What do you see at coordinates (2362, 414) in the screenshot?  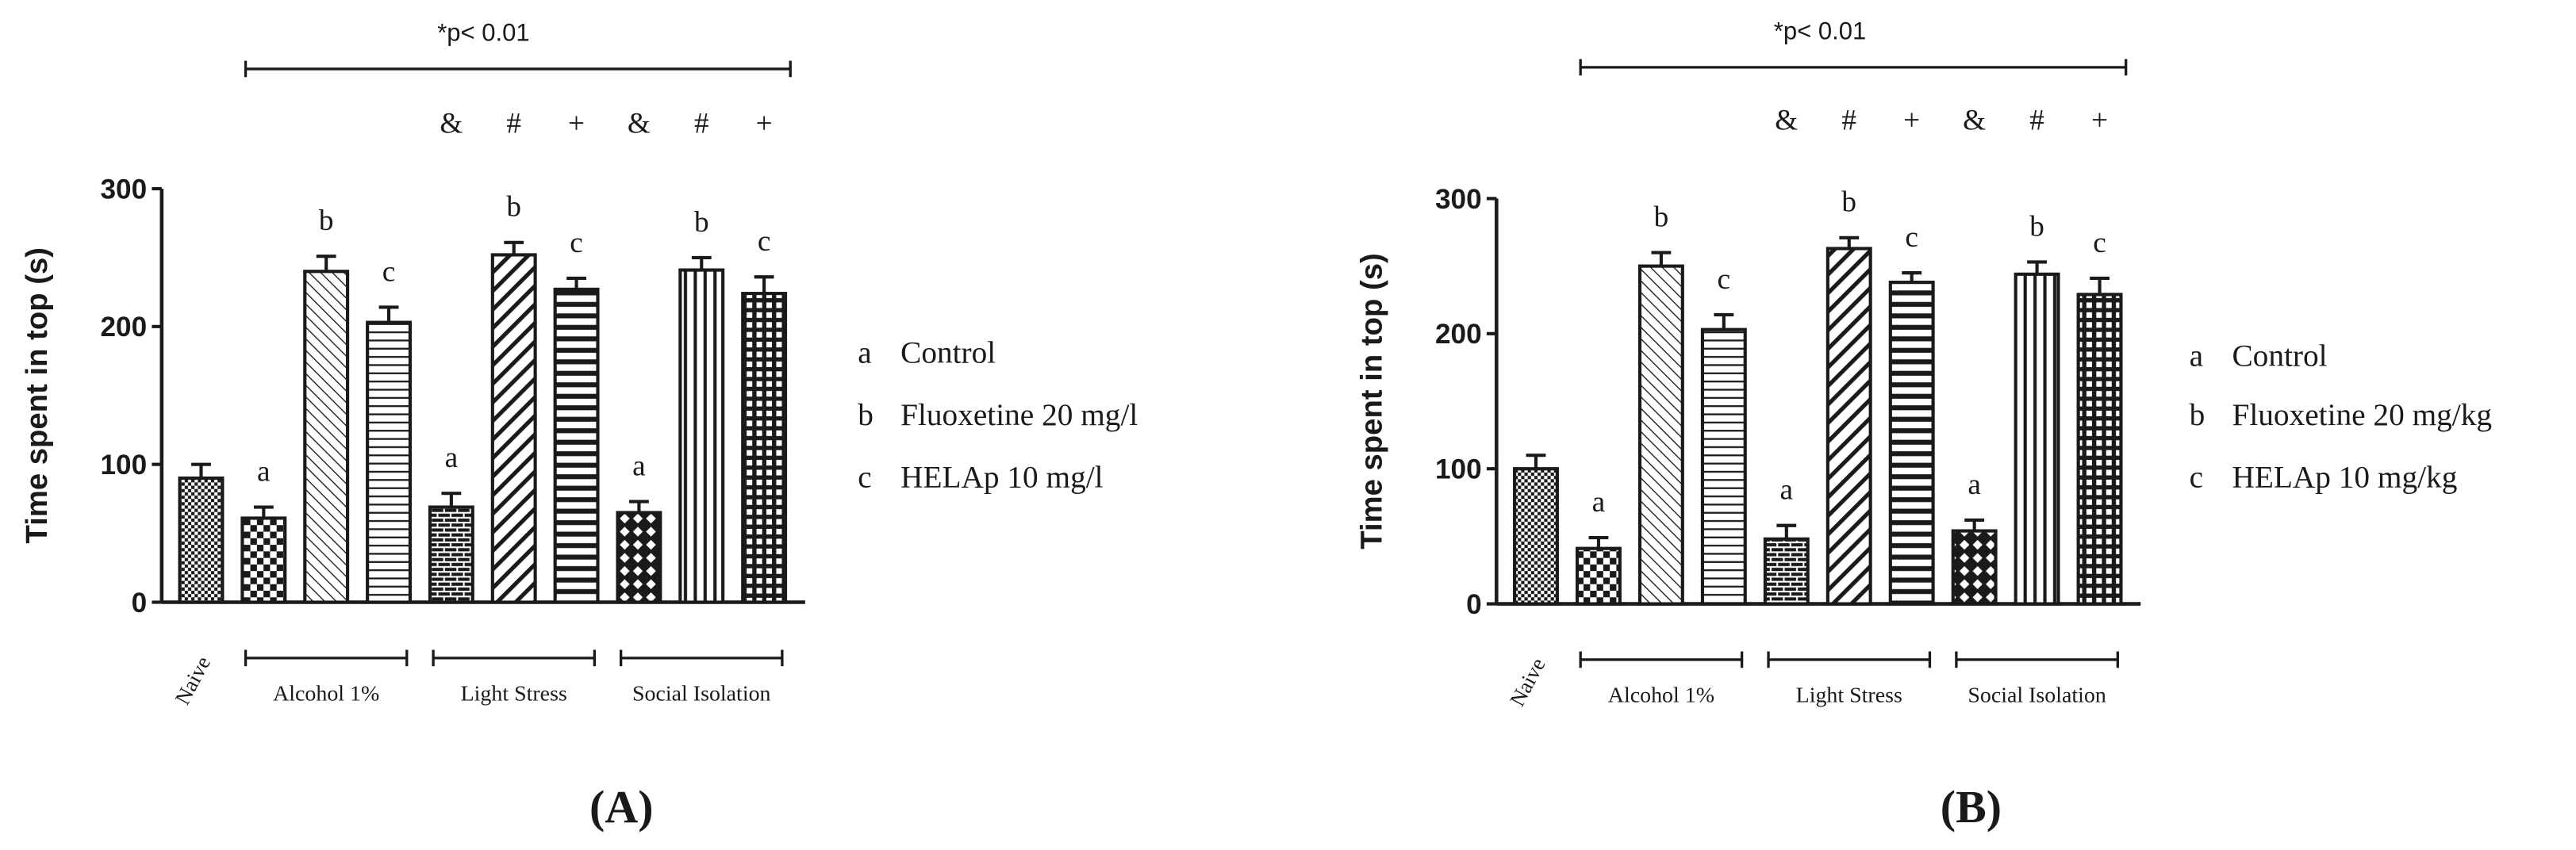 I see `legend-text: Fluoxetine 20 mg/kg` at bounding box center [2362, 414].